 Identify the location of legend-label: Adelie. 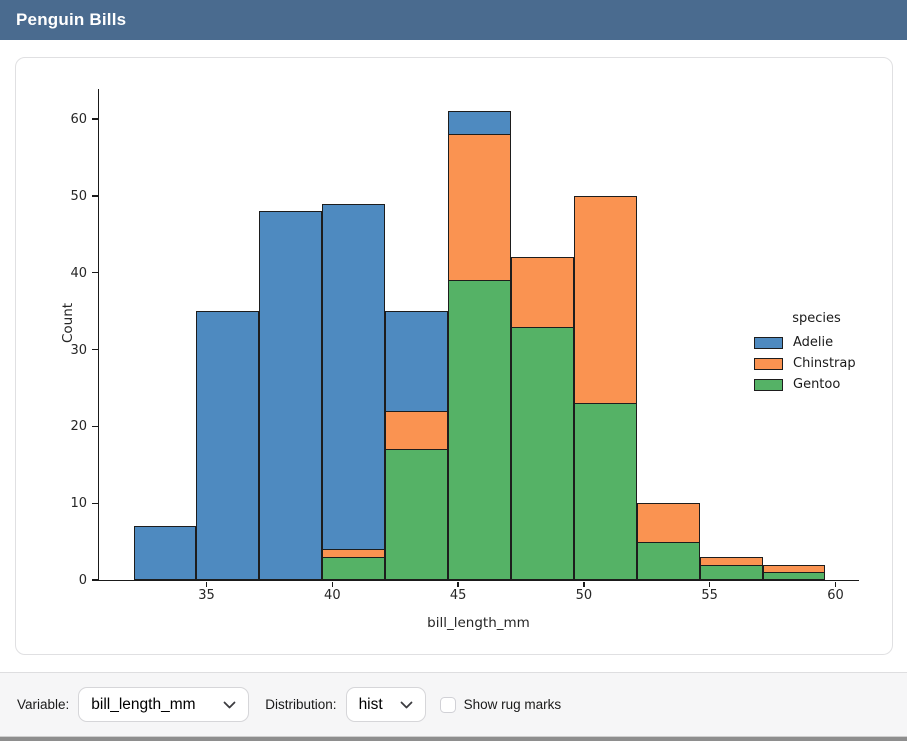
(813, 342).